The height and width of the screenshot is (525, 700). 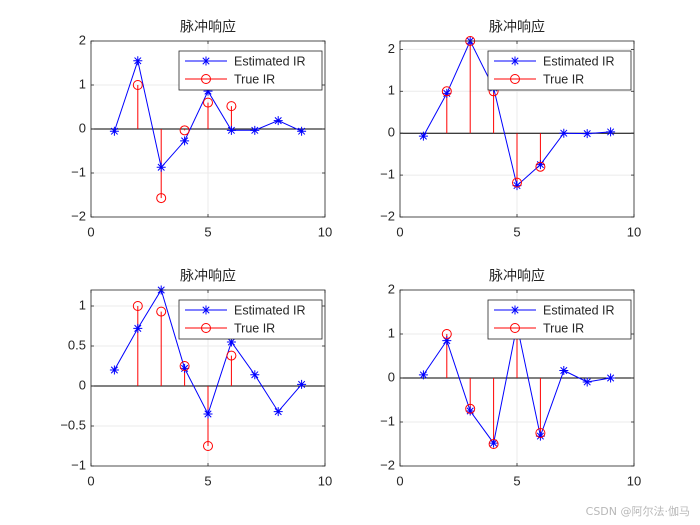 What do you see at coordinates (77, 344) in the screenshot?
I see `y-tick-label: 0.5` at bounding box center [77, 344].